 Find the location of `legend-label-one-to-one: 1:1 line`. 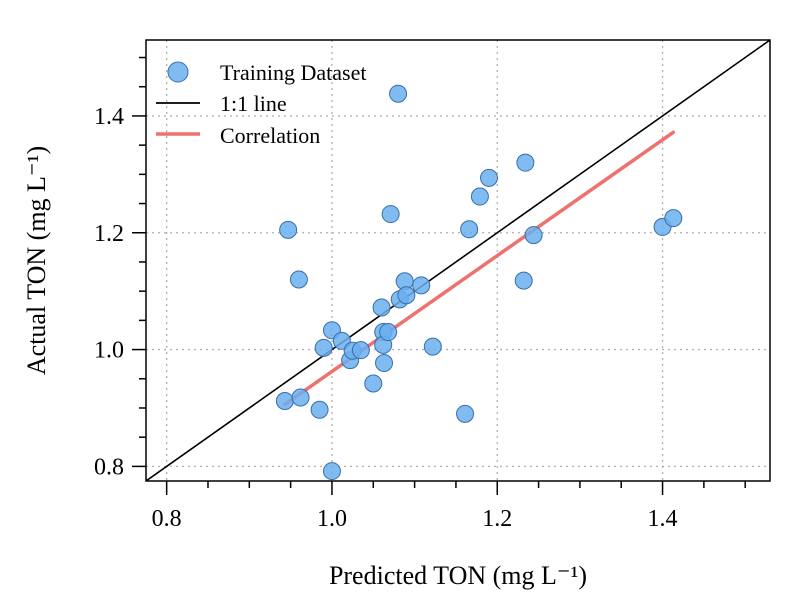

legend-label-one-to-one: 1:1 line is located at coordinates (253, 103).